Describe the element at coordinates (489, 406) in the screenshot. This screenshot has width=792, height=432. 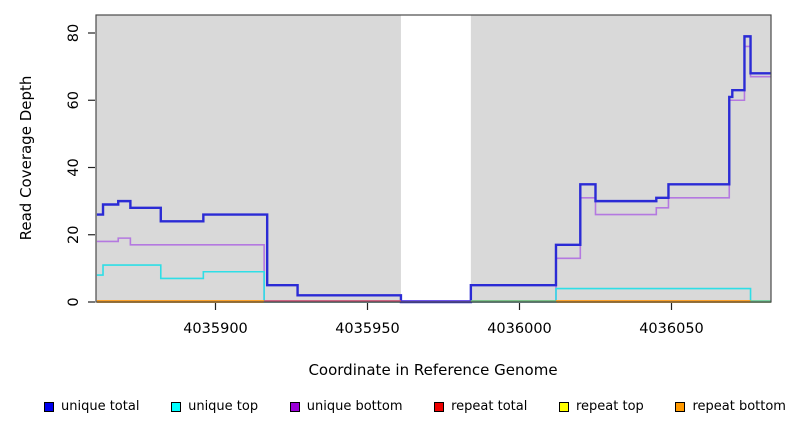
I see `legend-label: repeat total` at that location.